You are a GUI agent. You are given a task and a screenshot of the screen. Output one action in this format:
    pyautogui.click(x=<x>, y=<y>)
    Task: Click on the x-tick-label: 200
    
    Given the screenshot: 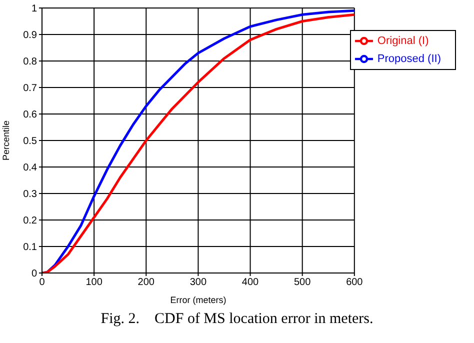 What is the action you would take?
    pyautogui.click(x=146, y=282)
    